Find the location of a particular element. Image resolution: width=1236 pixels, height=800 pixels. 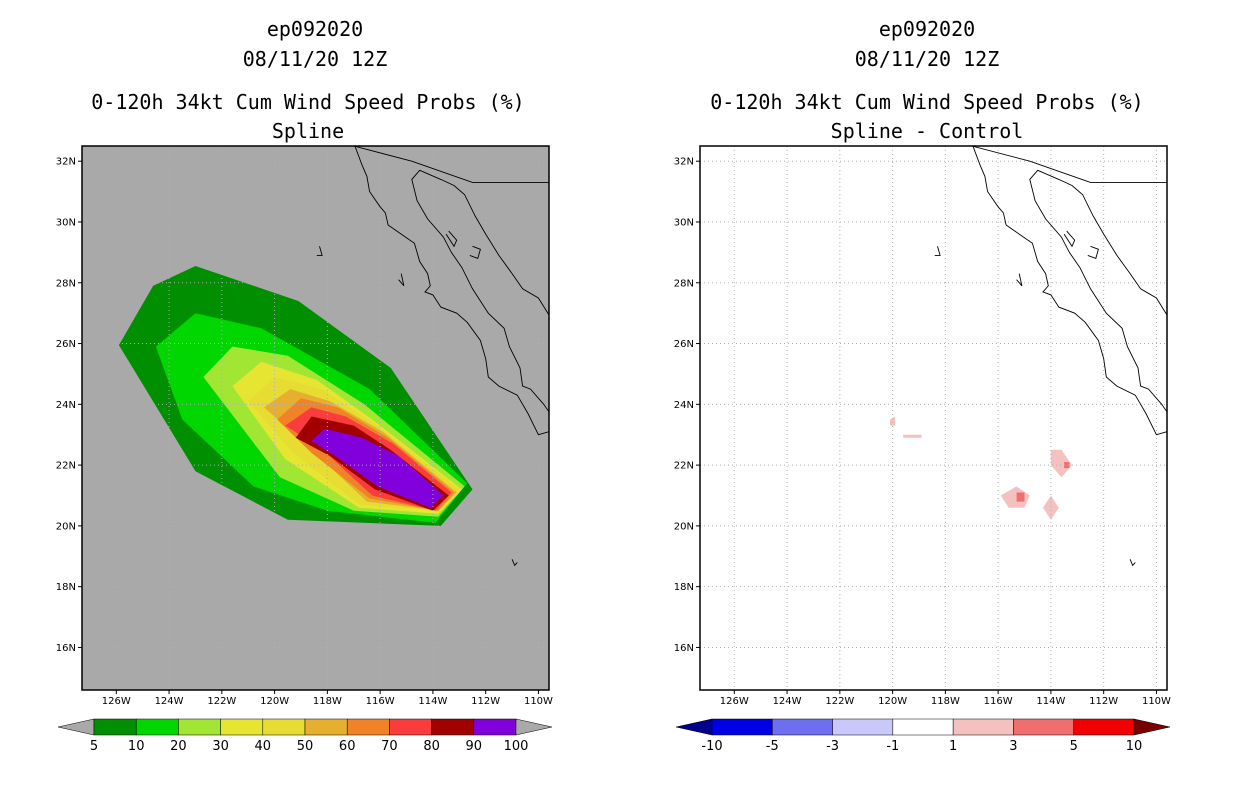

colorbar-label: -5 is located at coordinates (772, 746).